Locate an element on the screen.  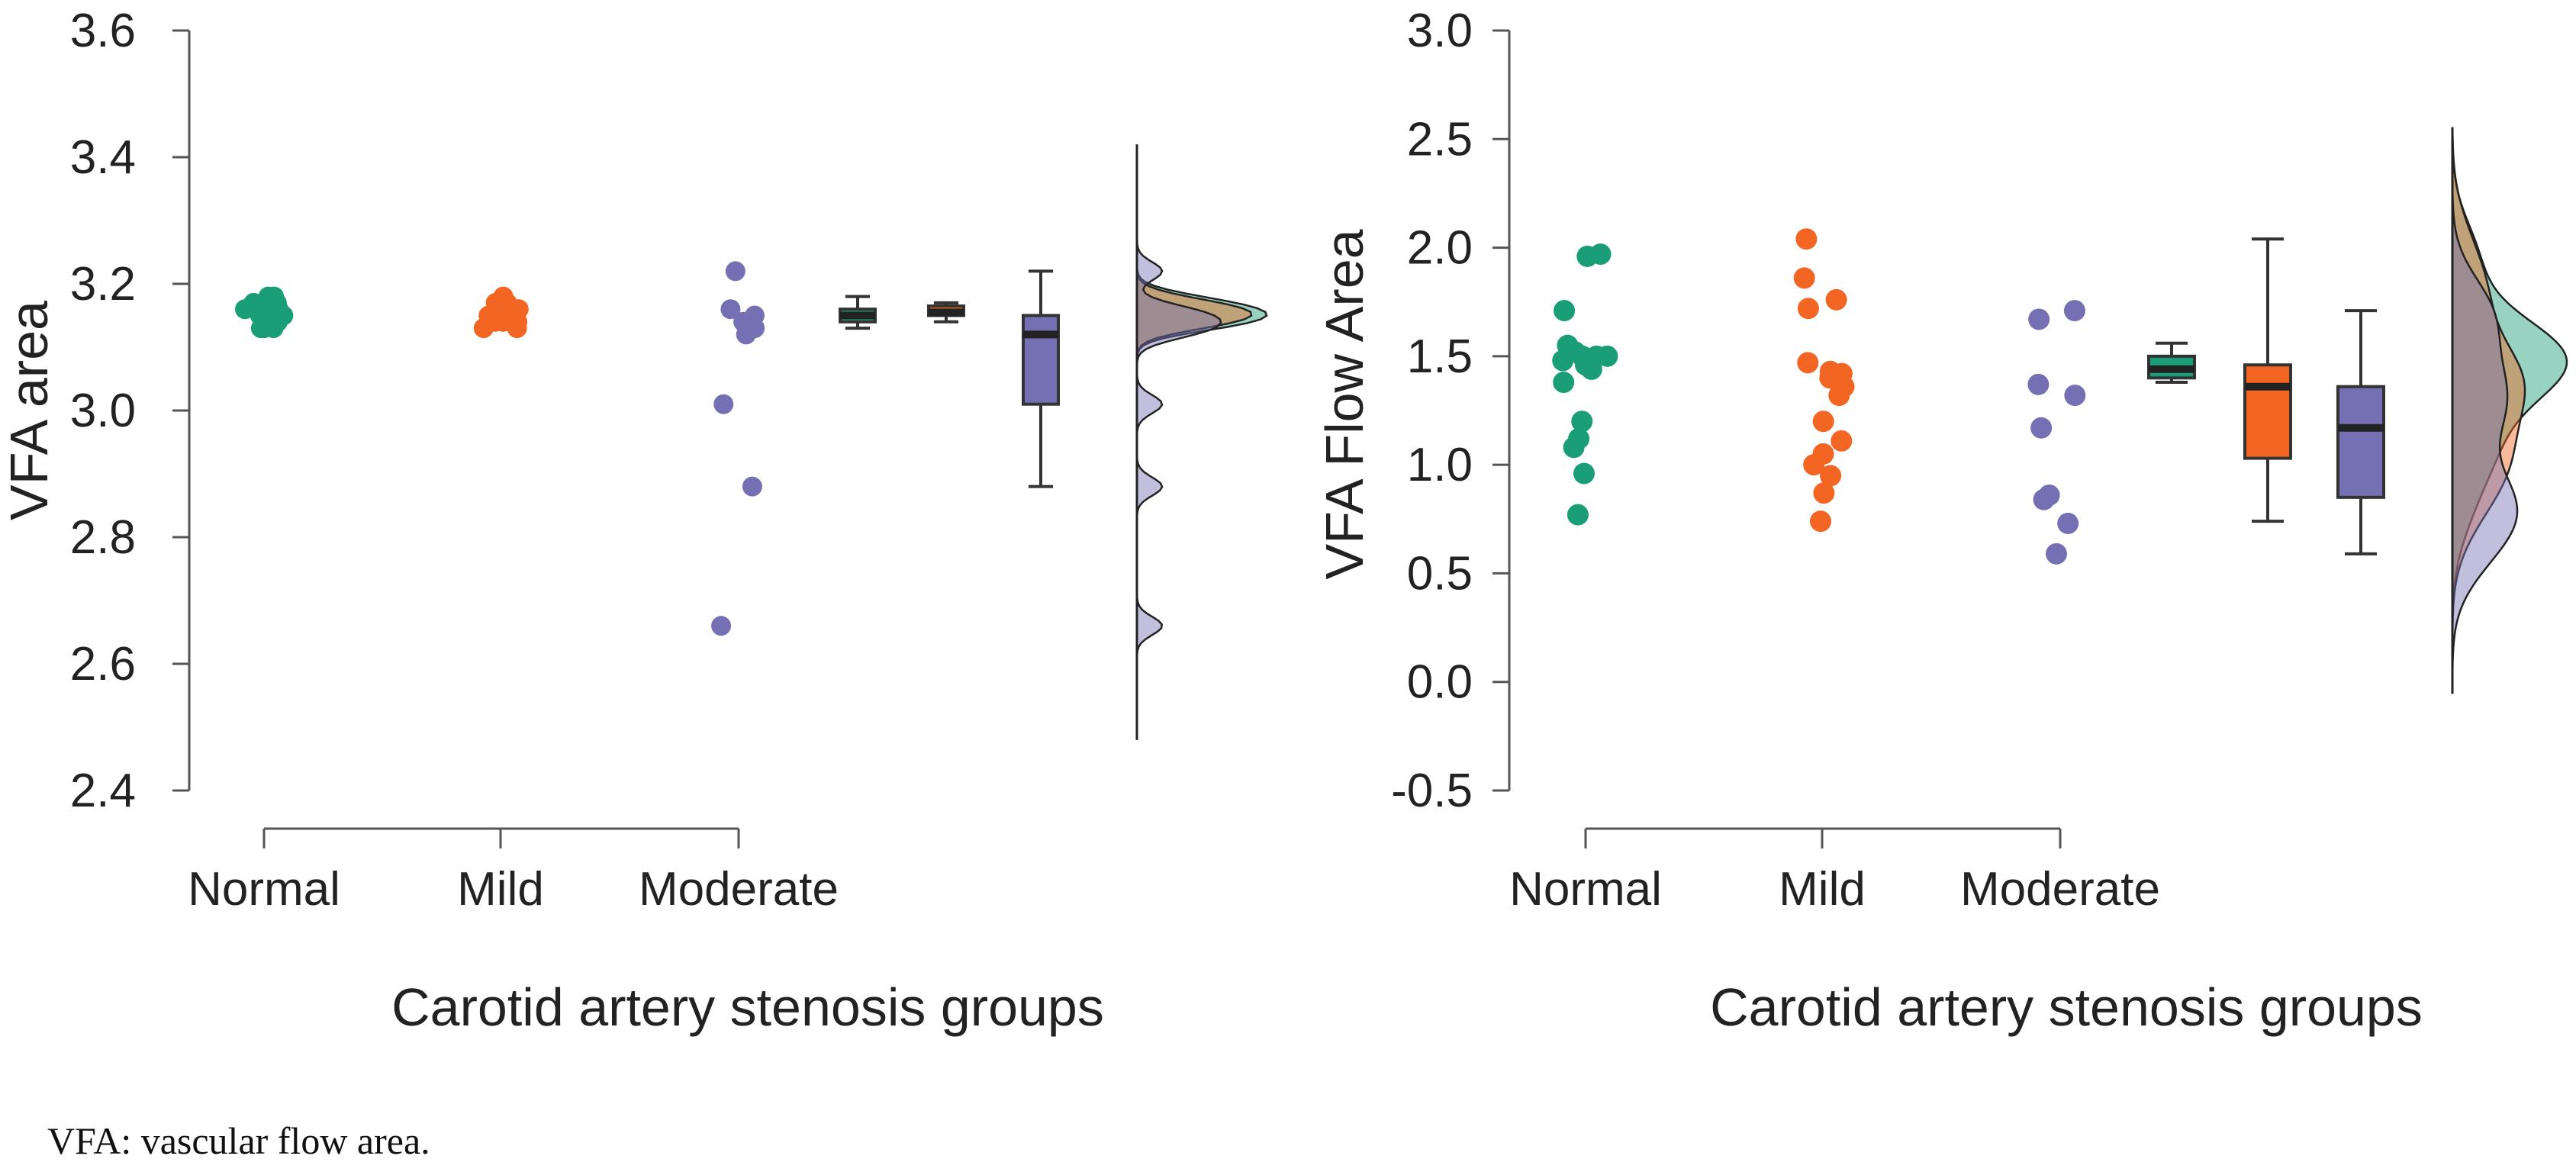
y-tick-label: 0.5 is located at coordinates (1440, 573).